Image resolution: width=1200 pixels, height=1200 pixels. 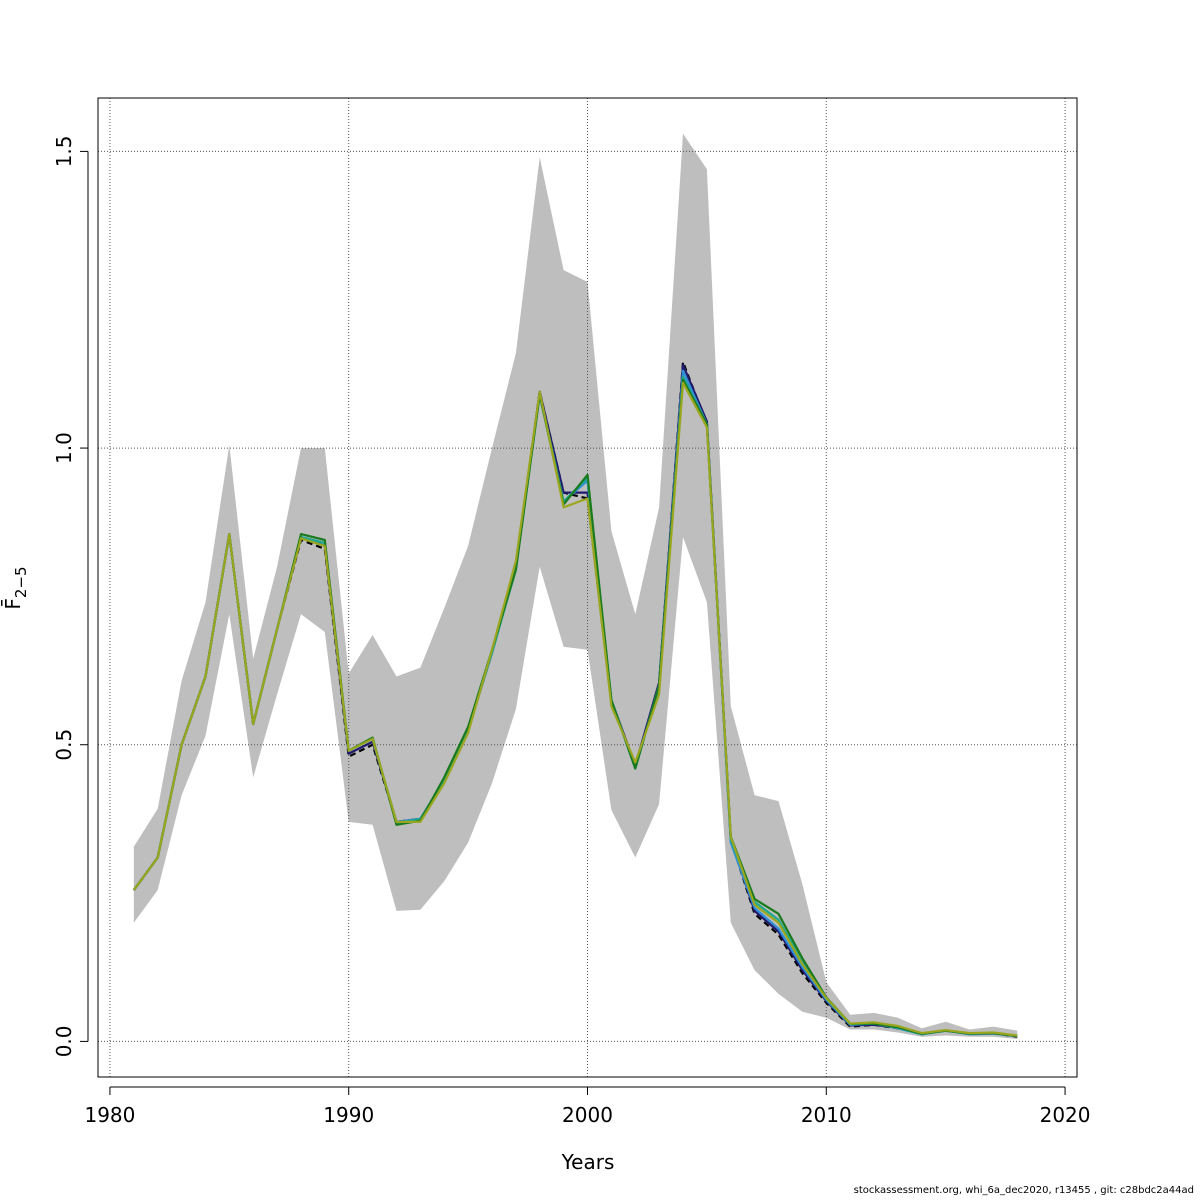 I want to click on x-tick-label: 1980, so click(x=109, y=1115).